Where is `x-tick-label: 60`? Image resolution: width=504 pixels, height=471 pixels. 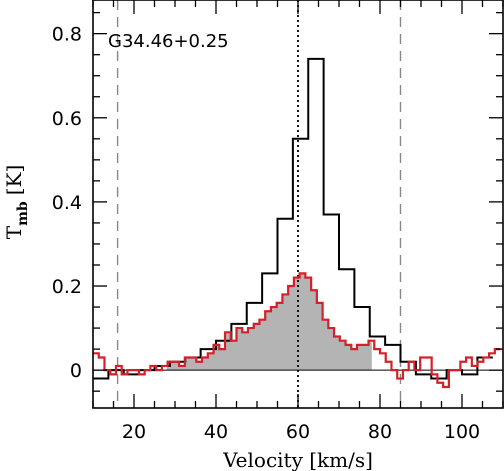 x-tick-label: 60 is located at coordinates (298, 432).